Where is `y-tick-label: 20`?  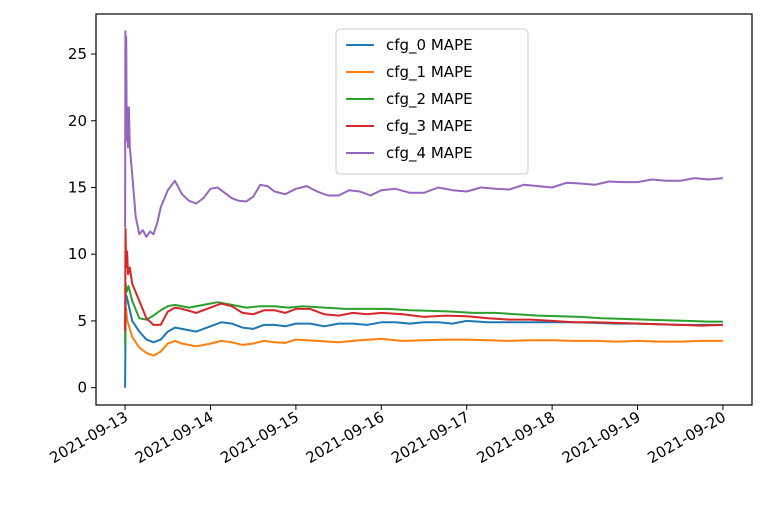
y-tick-label: 20 is located at coordinates (77, 121).